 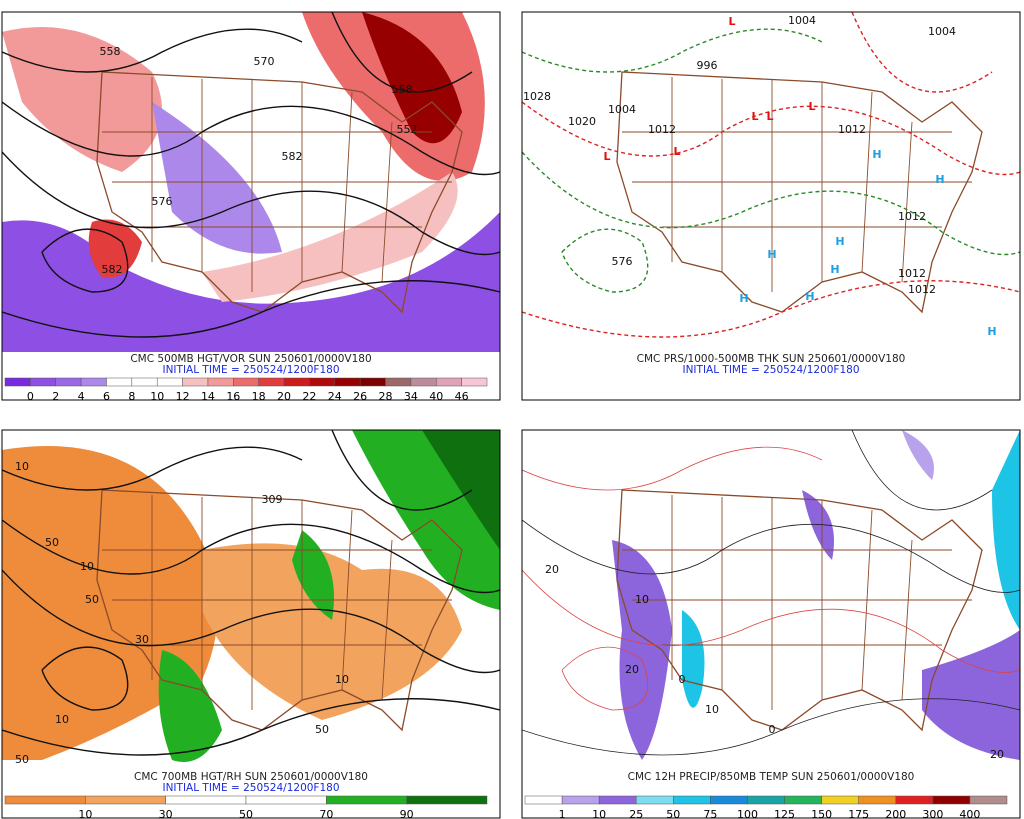 I want to click on colorbar-label: 30, so click(x=166, y=813).